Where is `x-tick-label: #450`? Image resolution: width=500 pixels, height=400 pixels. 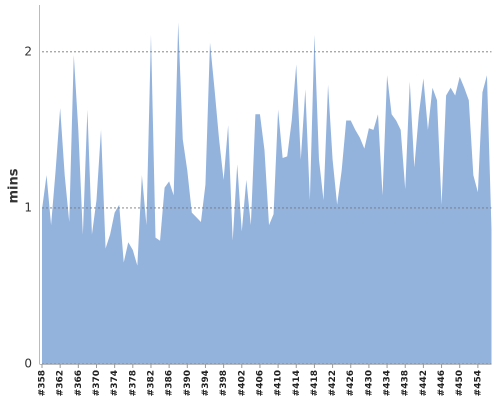
x-tick-label: #450 is located at coordinates (460, 383).